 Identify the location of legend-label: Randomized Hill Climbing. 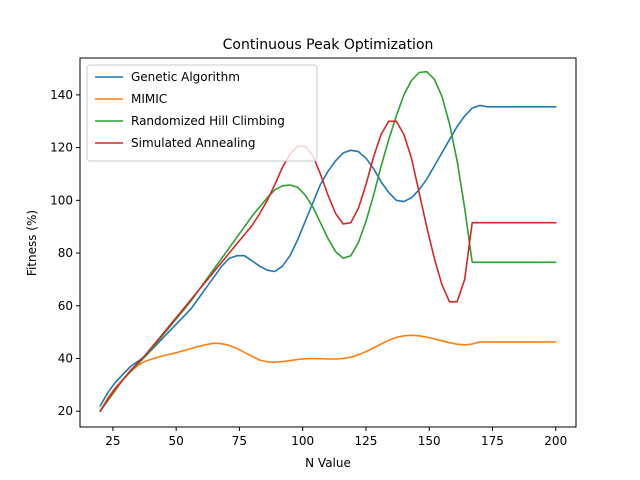
(208, 121).